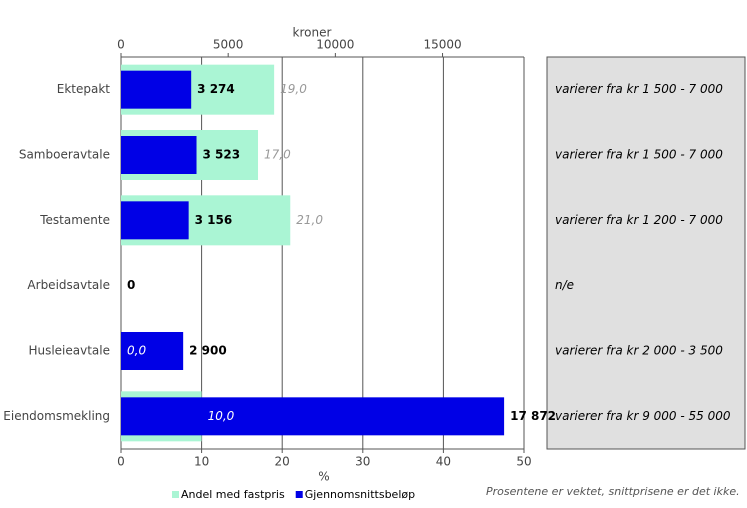 This screenshot has height=508, width=747. Describe the element at coordinates (323, 477) in the screenshot. I see `x-axis-label: %` at that location.